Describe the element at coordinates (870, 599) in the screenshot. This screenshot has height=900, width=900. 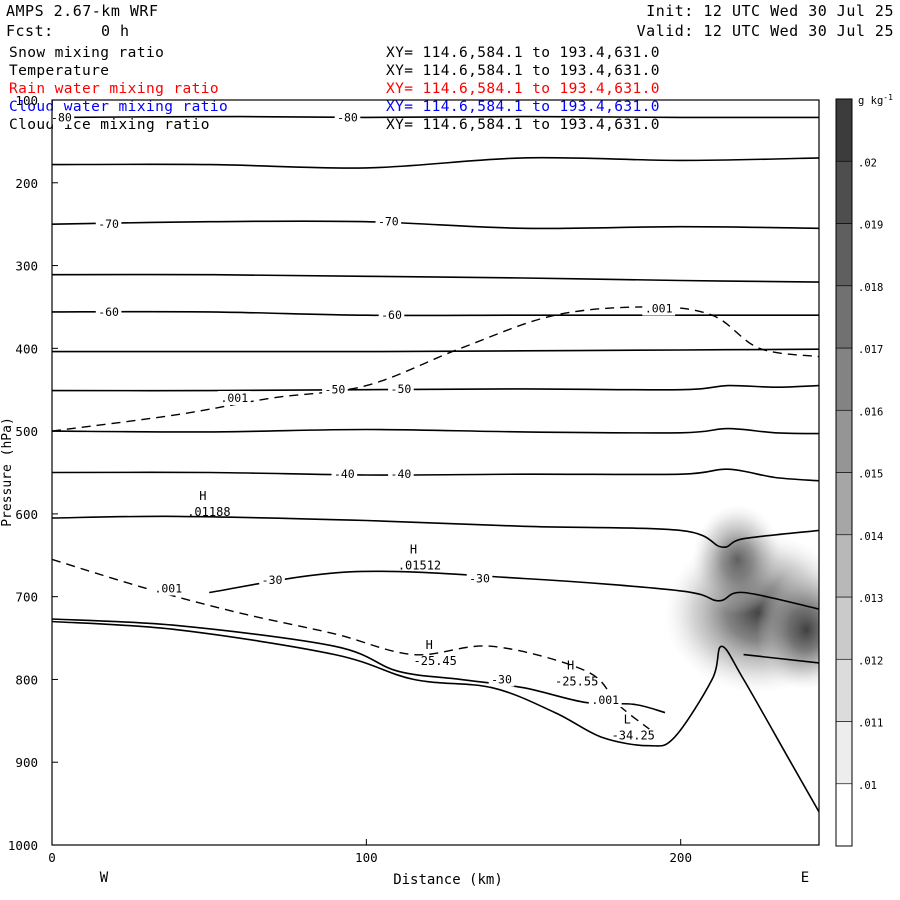
I see `colorbar-tick-label: .013` at that location.